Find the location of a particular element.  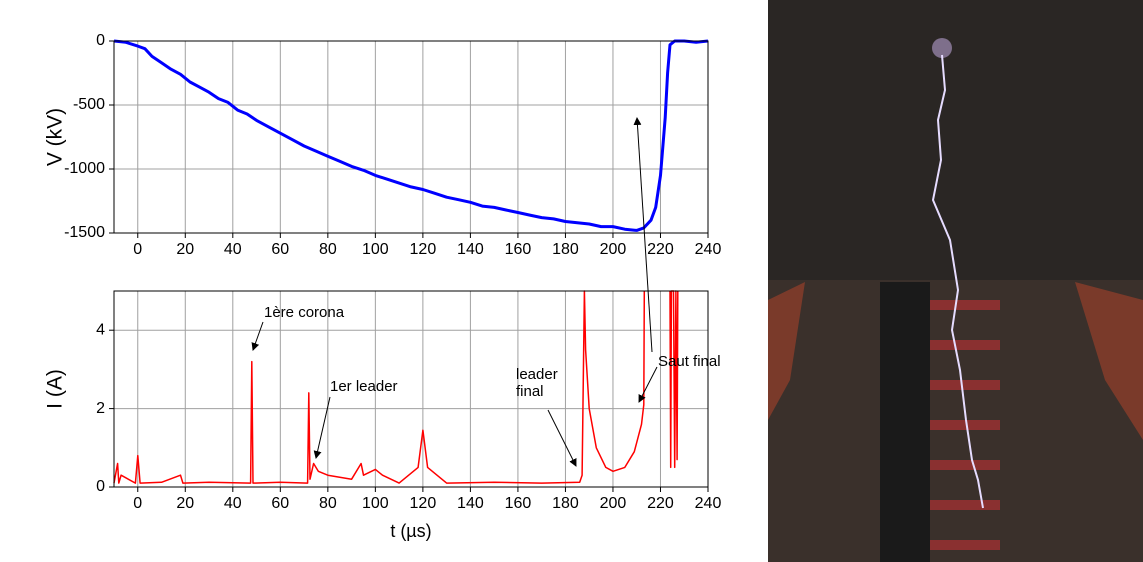

y-tick-label: 4 is located at coordinates (100, 329).